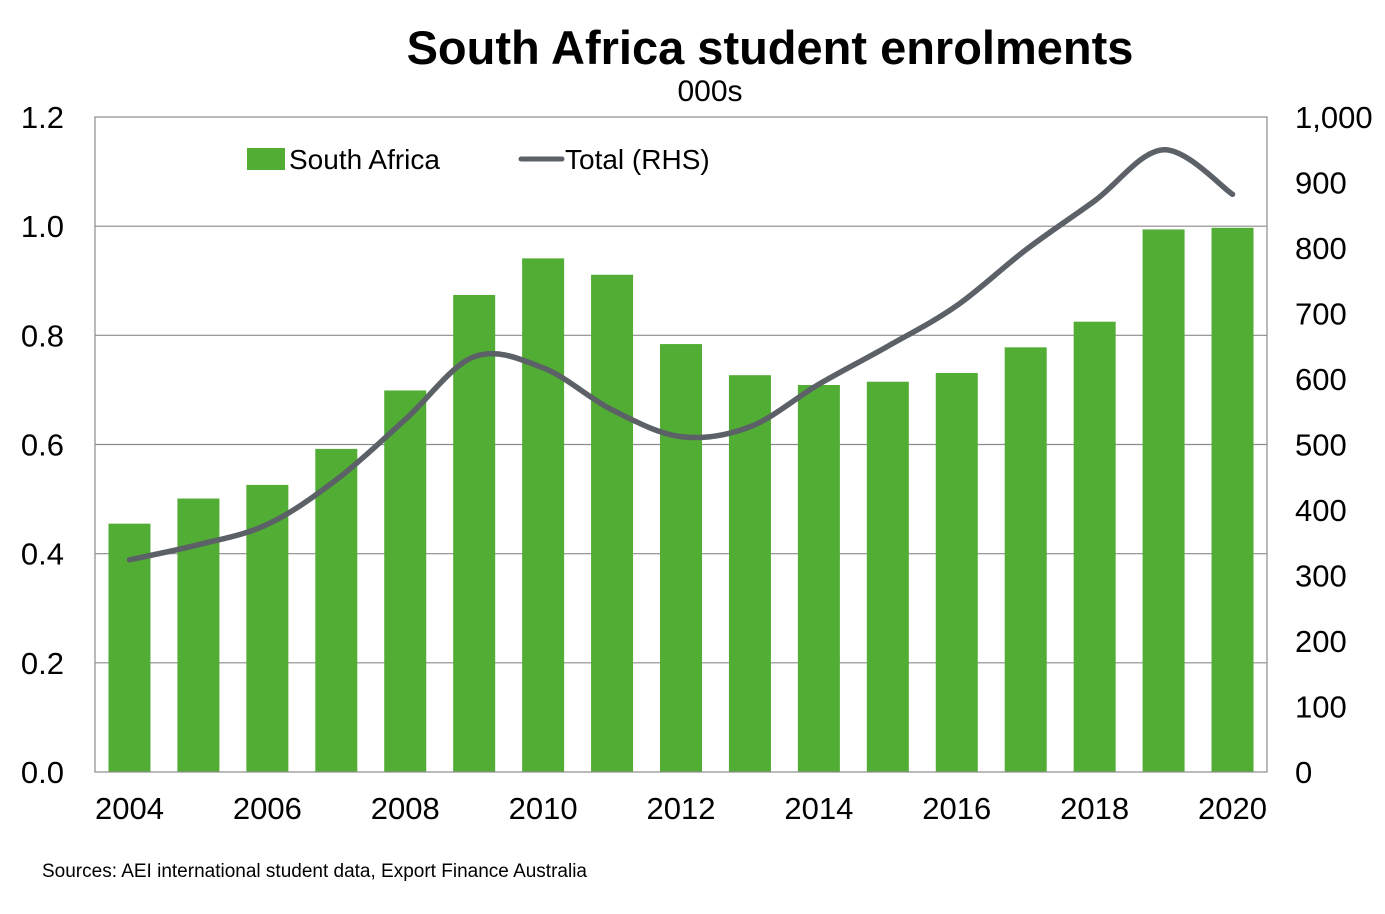 The image size is (1385, 914). I want to click on x-tick-label: 2016, so click(956, 808).